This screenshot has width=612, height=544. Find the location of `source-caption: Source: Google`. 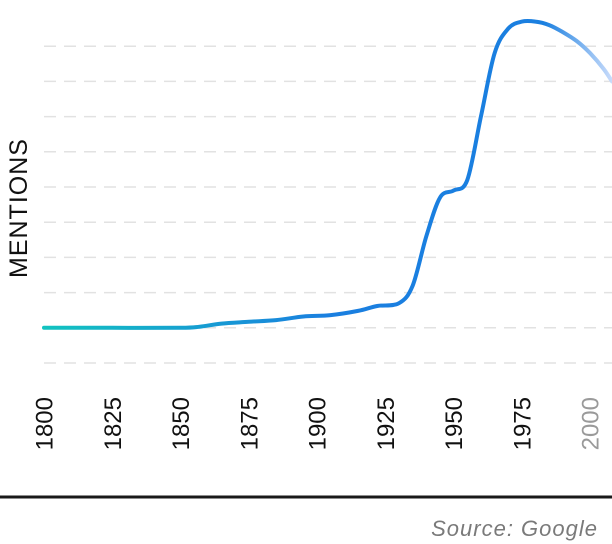

source-caption: Source: Google is located at coordinates (514, 528).